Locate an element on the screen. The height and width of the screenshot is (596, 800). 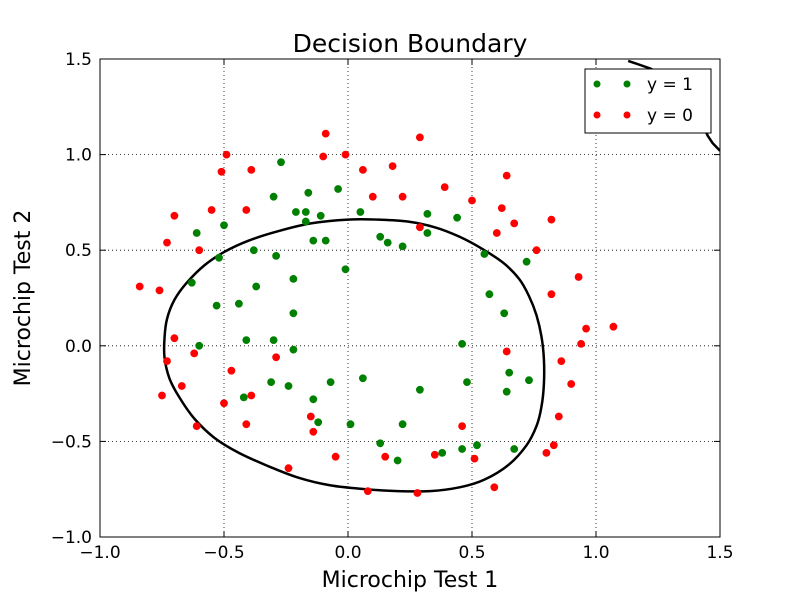
x-tick-label: −1.0 is located at coordinates (99, 553).